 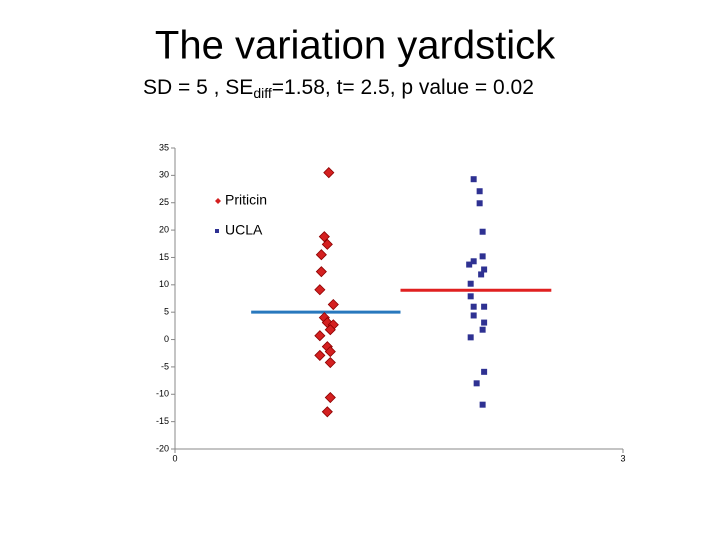 What do you see at coordinates (164, 229) in the screenshot?
I see `y-tick-label: 20` at bounding box center [164, 229].